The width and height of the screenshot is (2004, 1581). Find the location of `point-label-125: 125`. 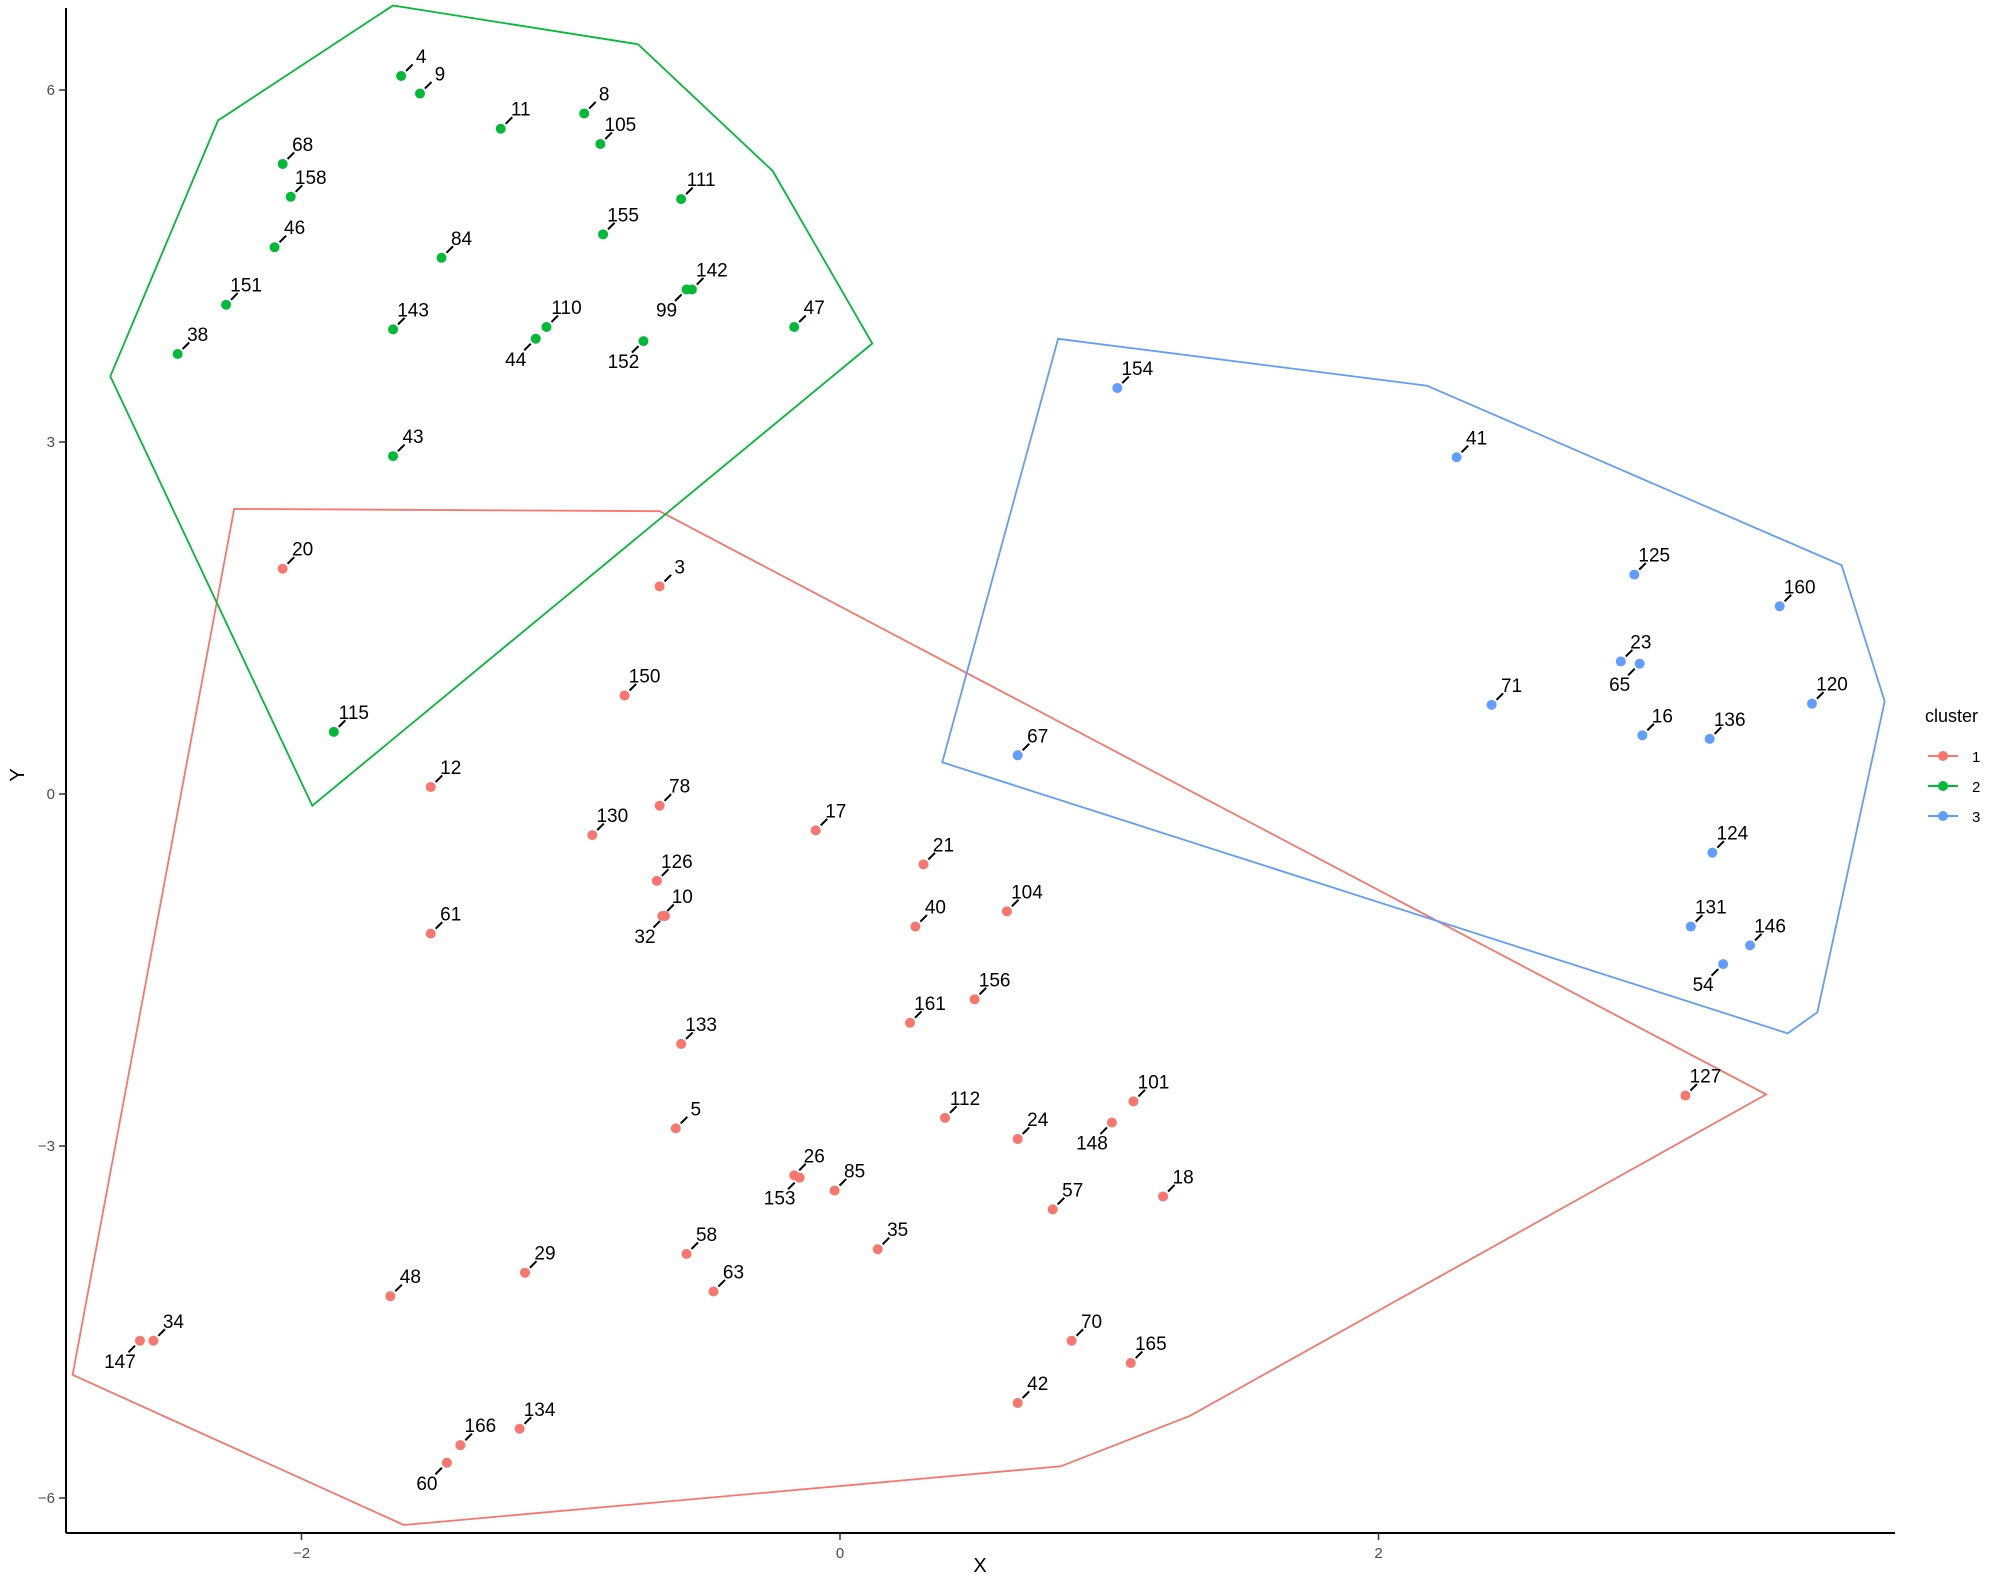

point-label-125: 125 is located at coordinates (1654, 556).